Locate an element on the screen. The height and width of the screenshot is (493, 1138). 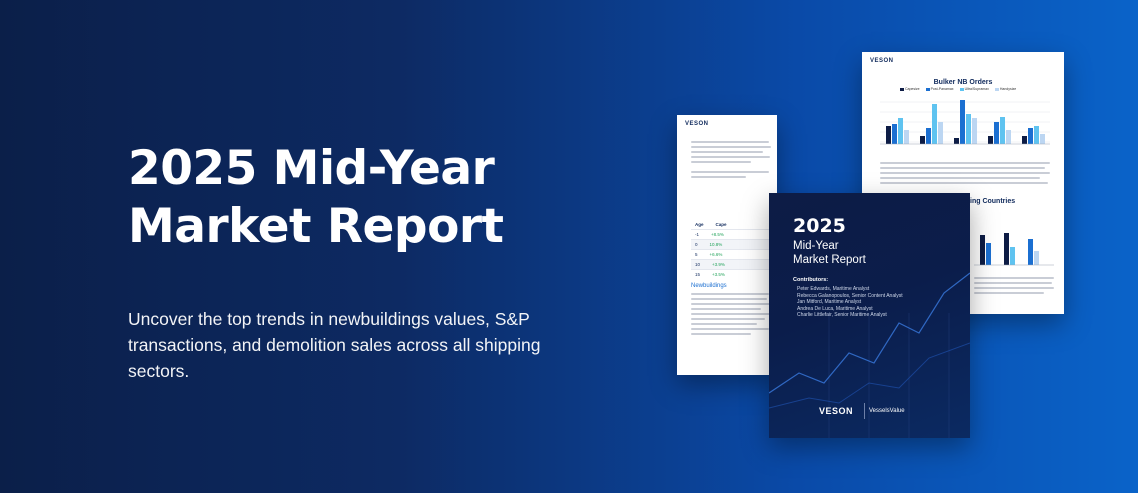
logo-divider is located at coordinates (864, 411).